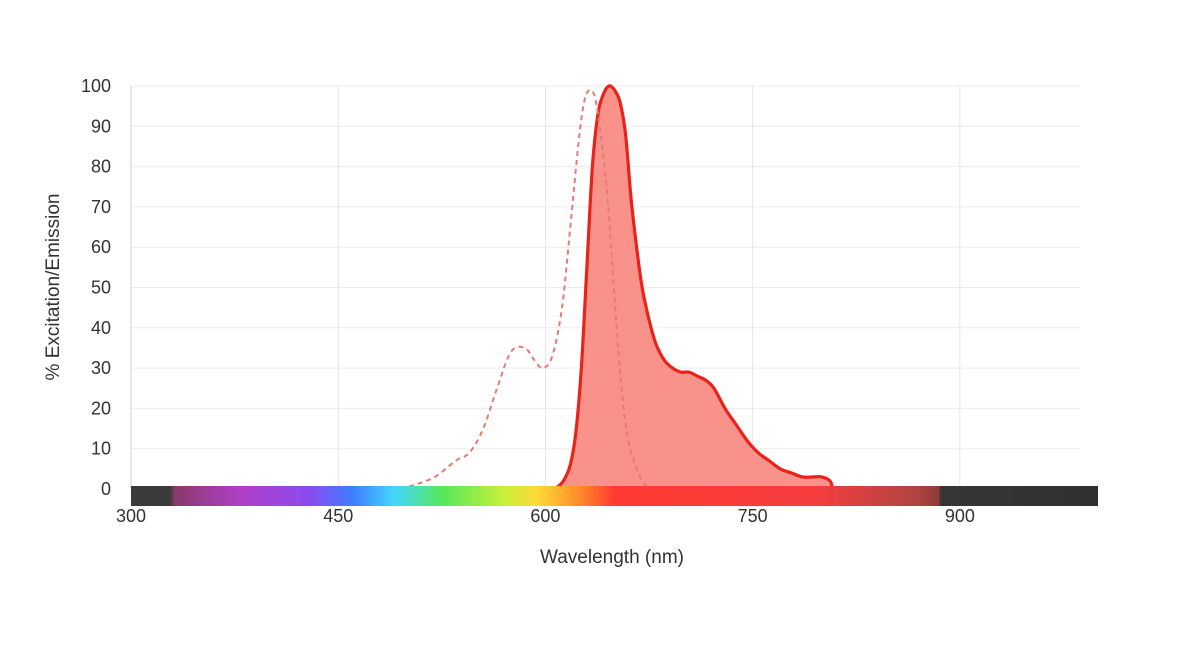 The width and height of the screenshot is (1192, 645). I want to click on x-tick-label: 300, so click(131, 516).